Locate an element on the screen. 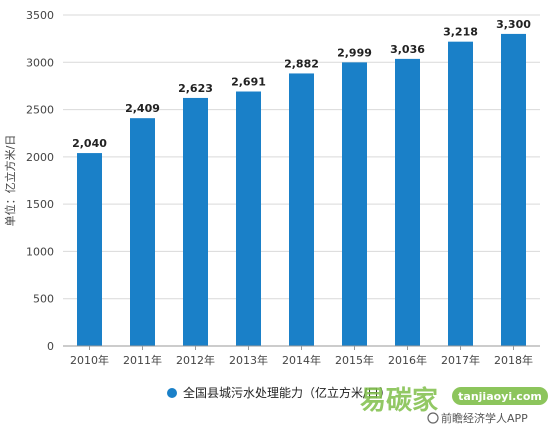  data-label-8: 3,300 is located at coordinates (513, 24).